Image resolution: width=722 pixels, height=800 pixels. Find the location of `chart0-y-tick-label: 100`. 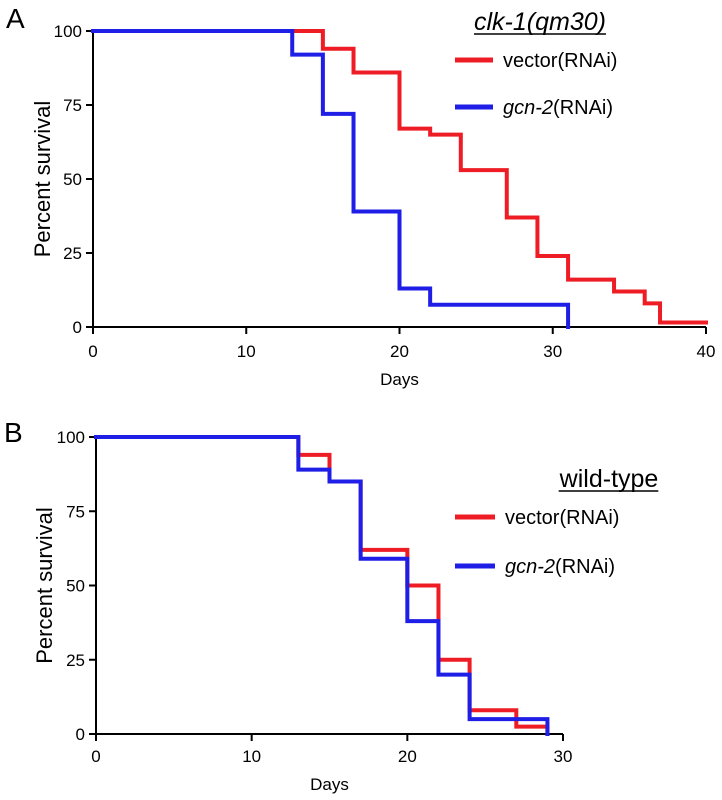

chart0-y-tick-label: 100 is located at coordinates (68, 31).